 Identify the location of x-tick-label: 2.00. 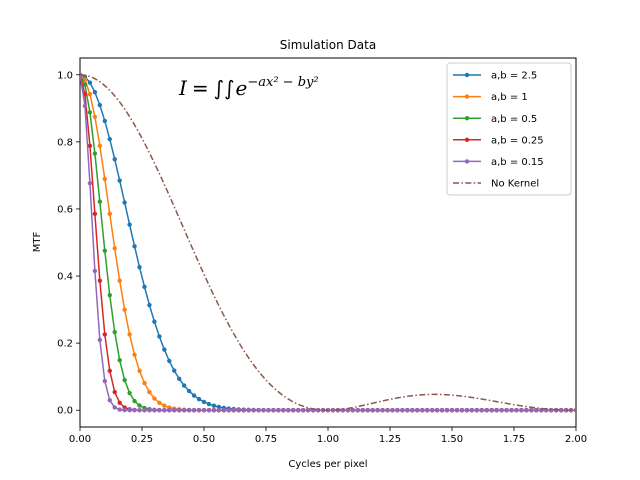
(576, 439).